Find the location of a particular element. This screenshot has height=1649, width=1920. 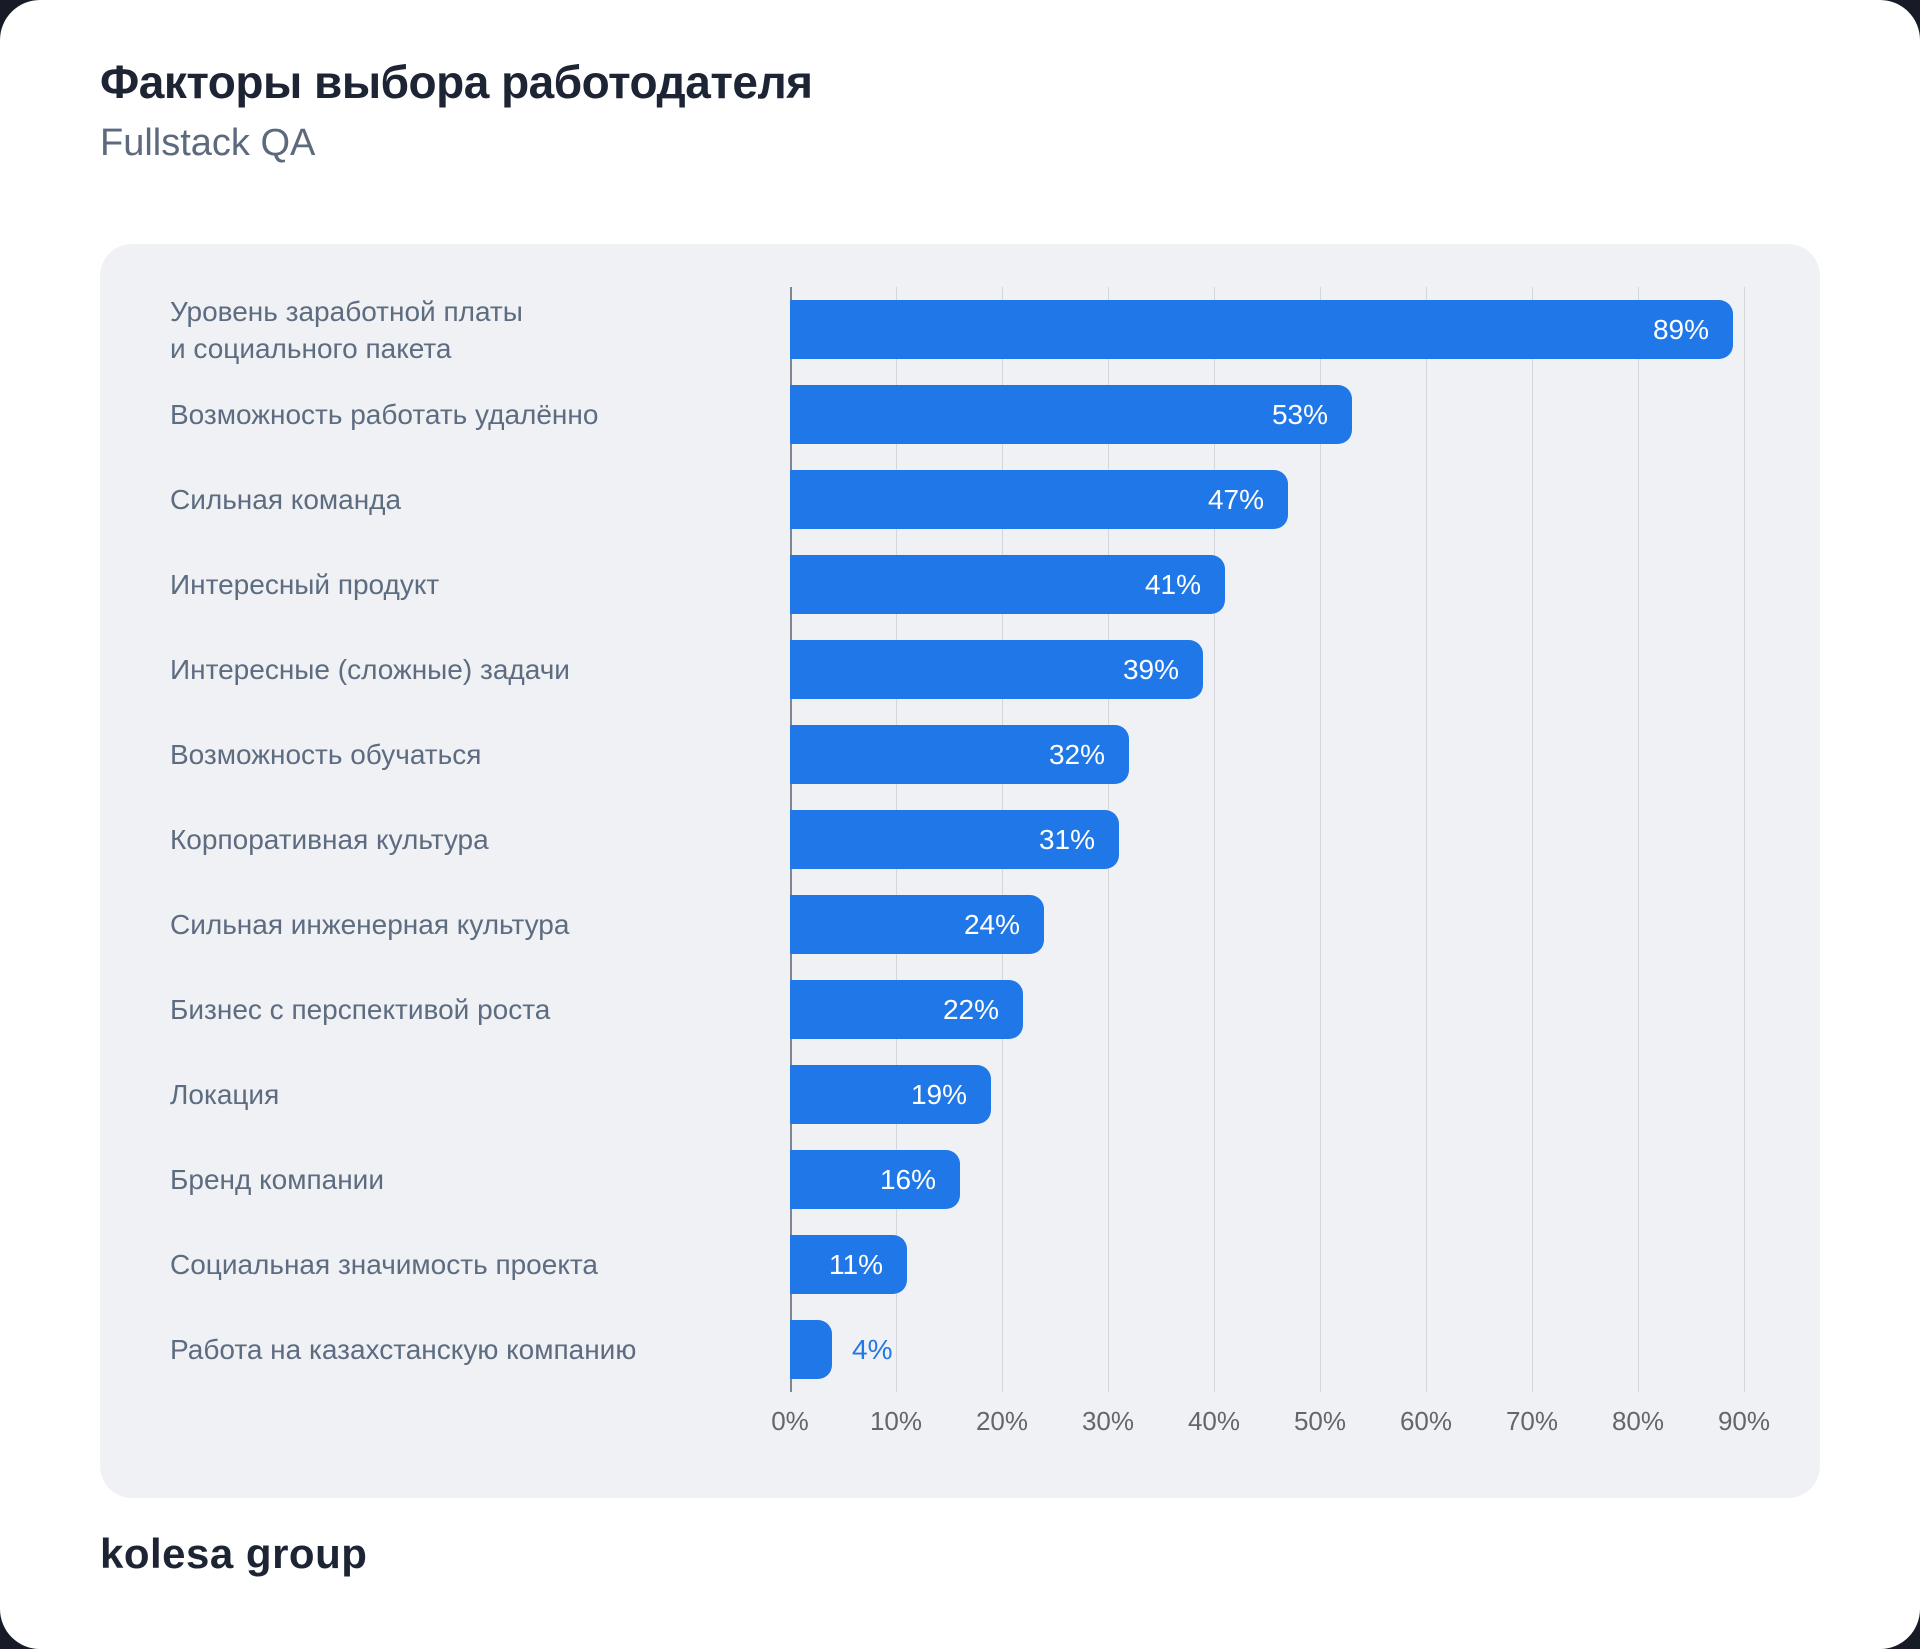

category-label: Социальная значимость проекта is located at coordinates (384, 1264).